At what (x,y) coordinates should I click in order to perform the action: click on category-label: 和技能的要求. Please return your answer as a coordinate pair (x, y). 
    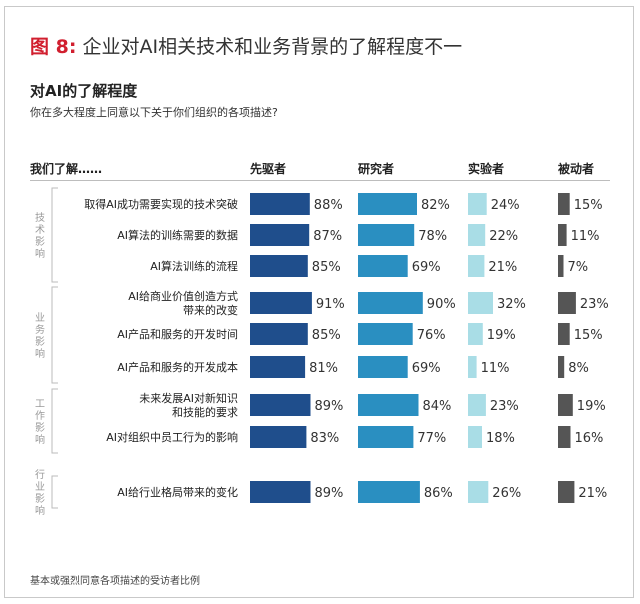
    Looking at the image, I should click on (205, 412).